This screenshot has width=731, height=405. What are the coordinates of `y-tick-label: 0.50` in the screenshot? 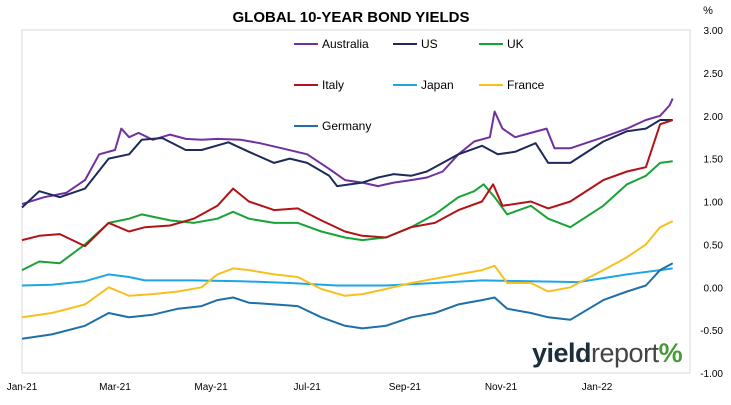 It's located at (714, 245).